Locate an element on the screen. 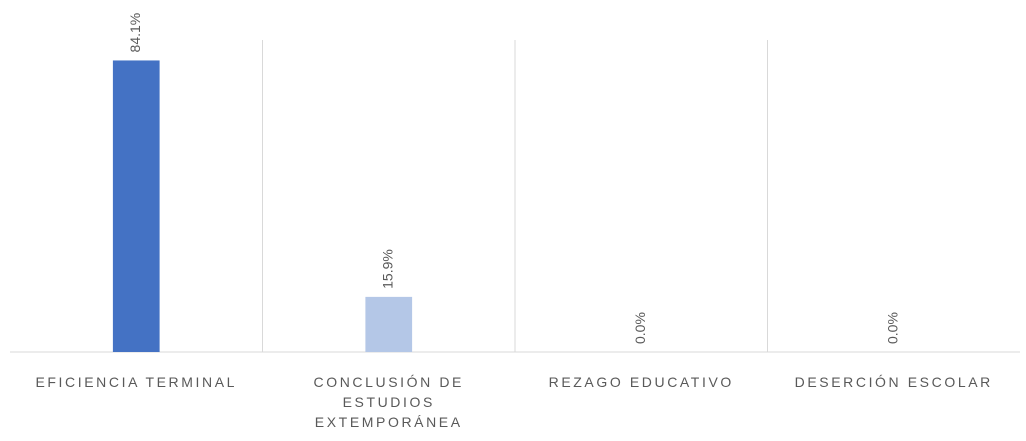 The image size is (1026, 441). data-label: 15.9% is located at coordinates (387, 269).